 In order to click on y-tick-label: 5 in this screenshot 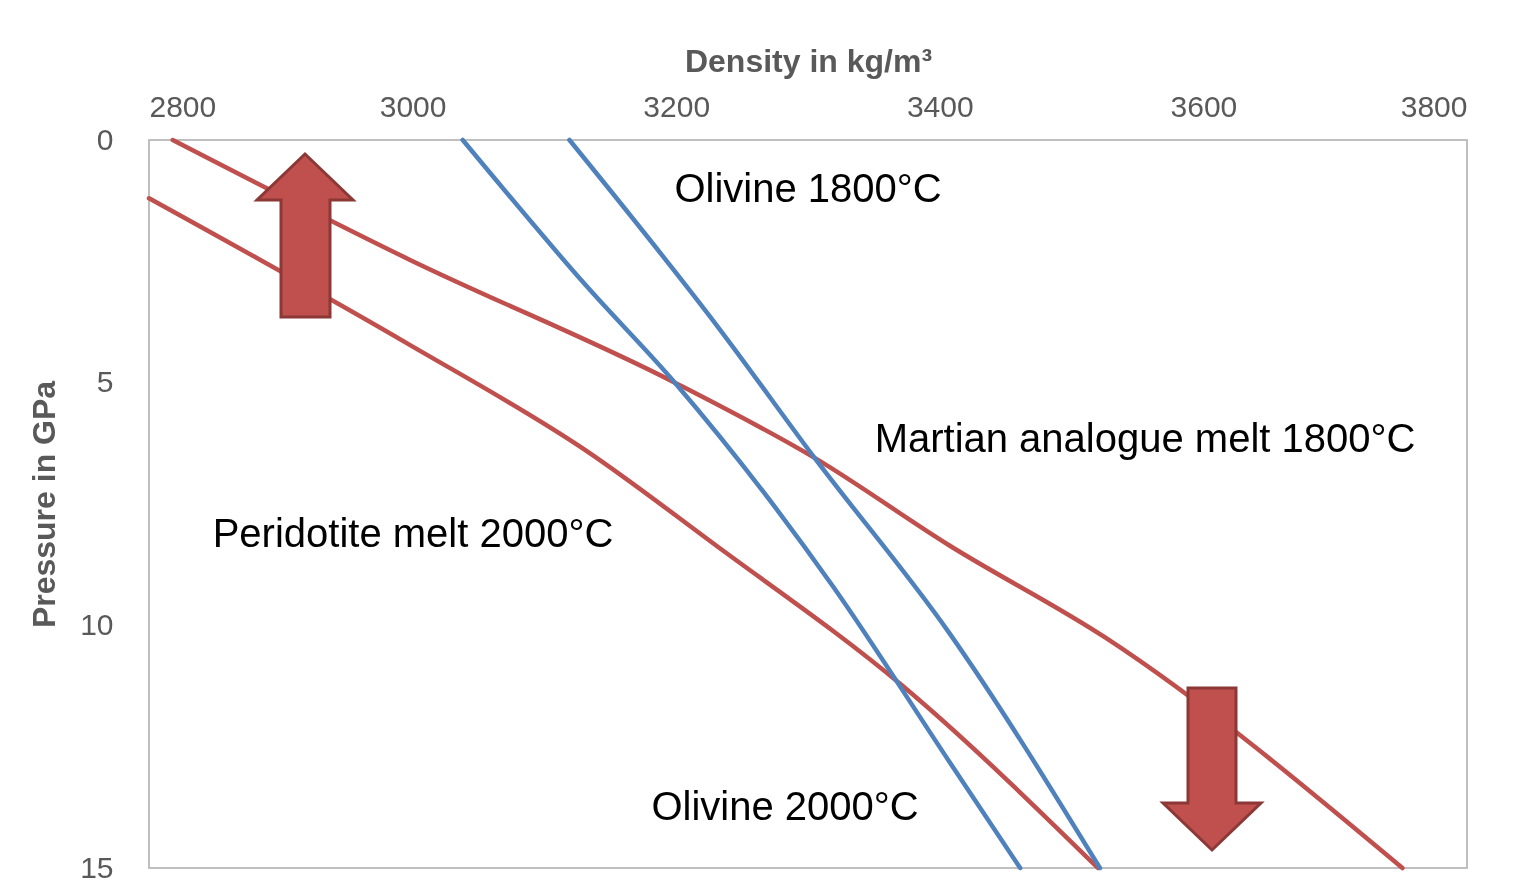, I will do `click(105, 382)`.